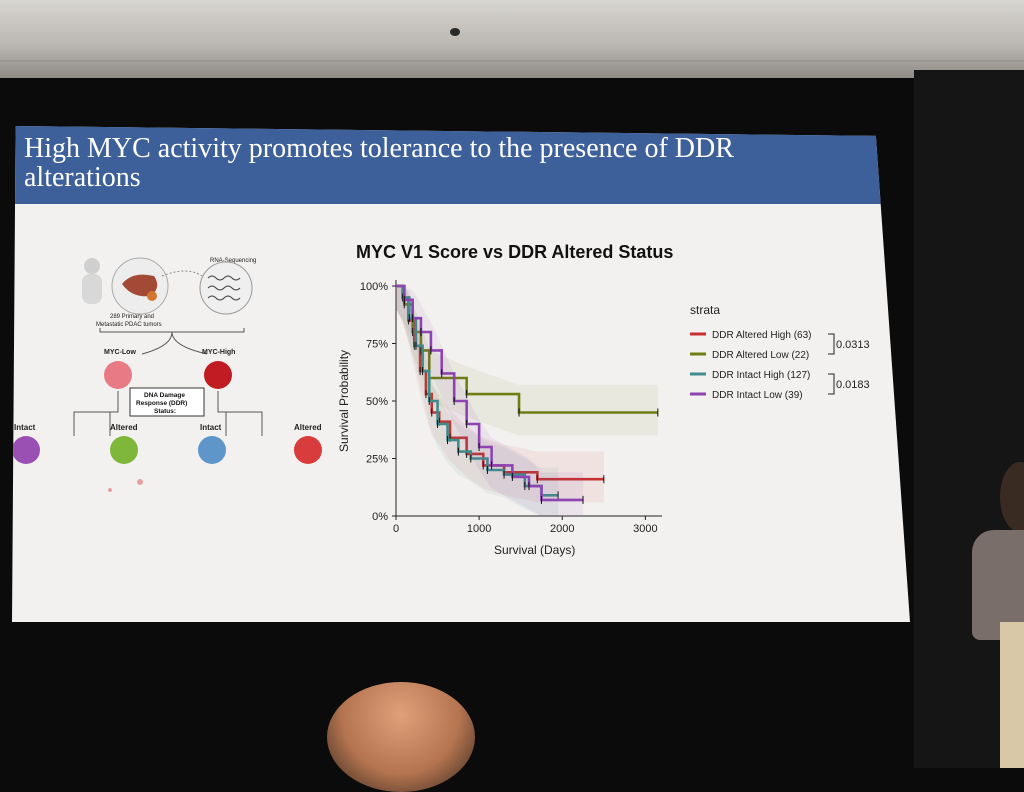 This screenshot has width=1024, height=792. Describe the element at coordinates (761, 335) in the screenshot. I see `legend-entry: DDR Altered High (63)` at that location.